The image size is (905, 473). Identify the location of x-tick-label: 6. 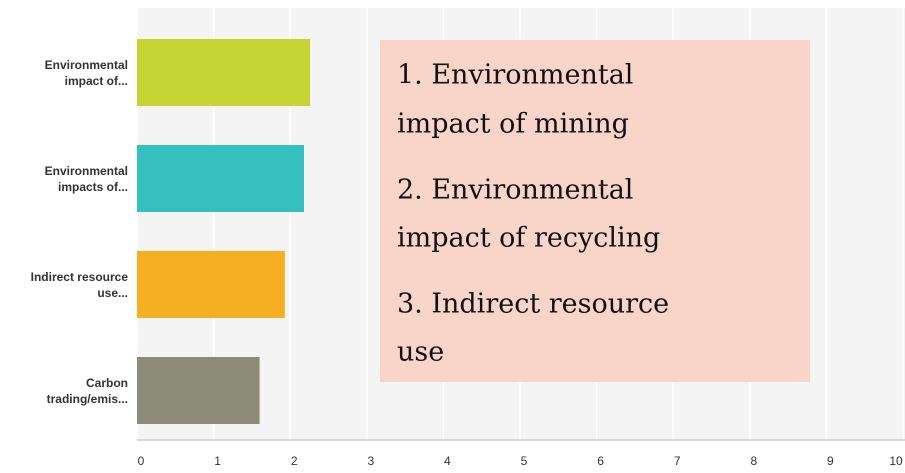
(600, 461).